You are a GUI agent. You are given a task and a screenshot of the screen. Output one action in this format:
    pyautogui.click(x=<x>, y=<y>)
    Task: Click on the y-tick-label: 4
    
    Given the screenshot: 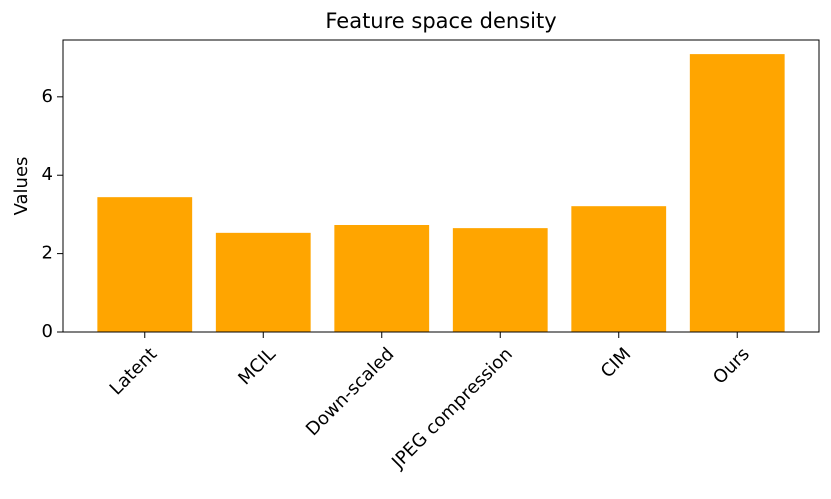 What is the action you would take?
    pyautogui.click(x=47, y=174)
    